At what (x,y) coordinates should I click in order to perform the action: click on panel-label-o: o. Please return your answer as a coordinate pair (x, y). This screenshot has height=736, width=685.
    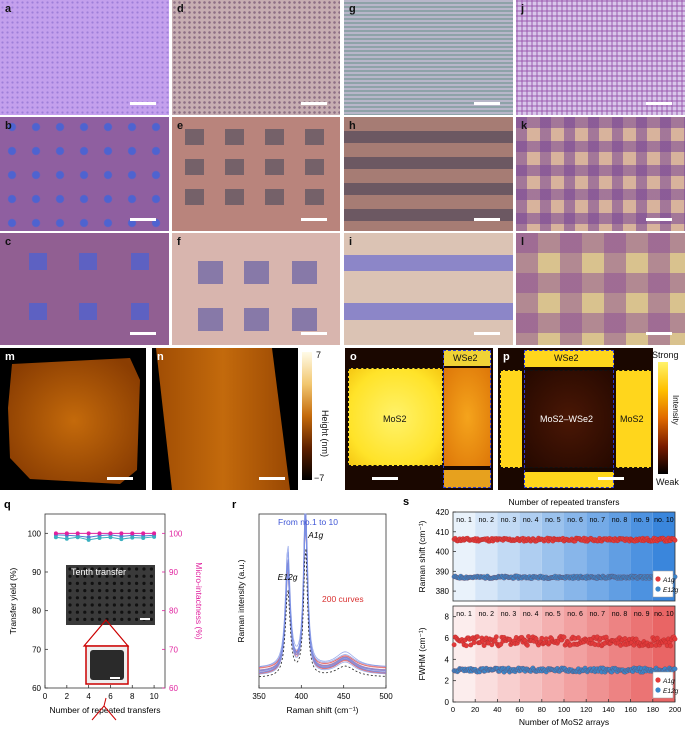
    Looking at the image, I should click on (353, 357).